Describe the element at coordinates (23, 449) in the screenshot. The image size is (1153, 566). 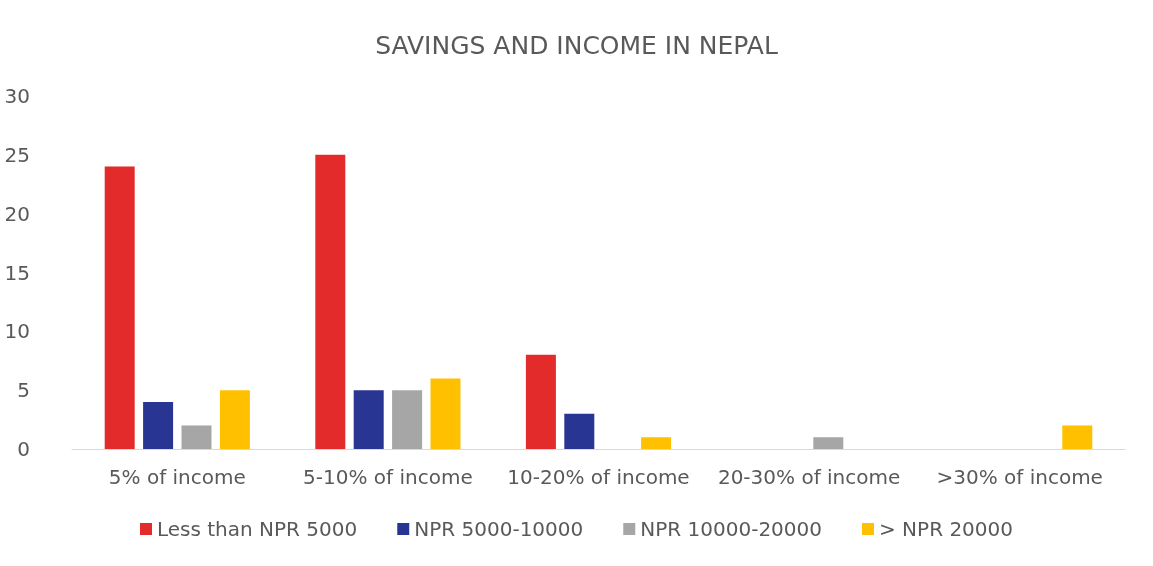
I see `y-tick-label: 0` at that location.